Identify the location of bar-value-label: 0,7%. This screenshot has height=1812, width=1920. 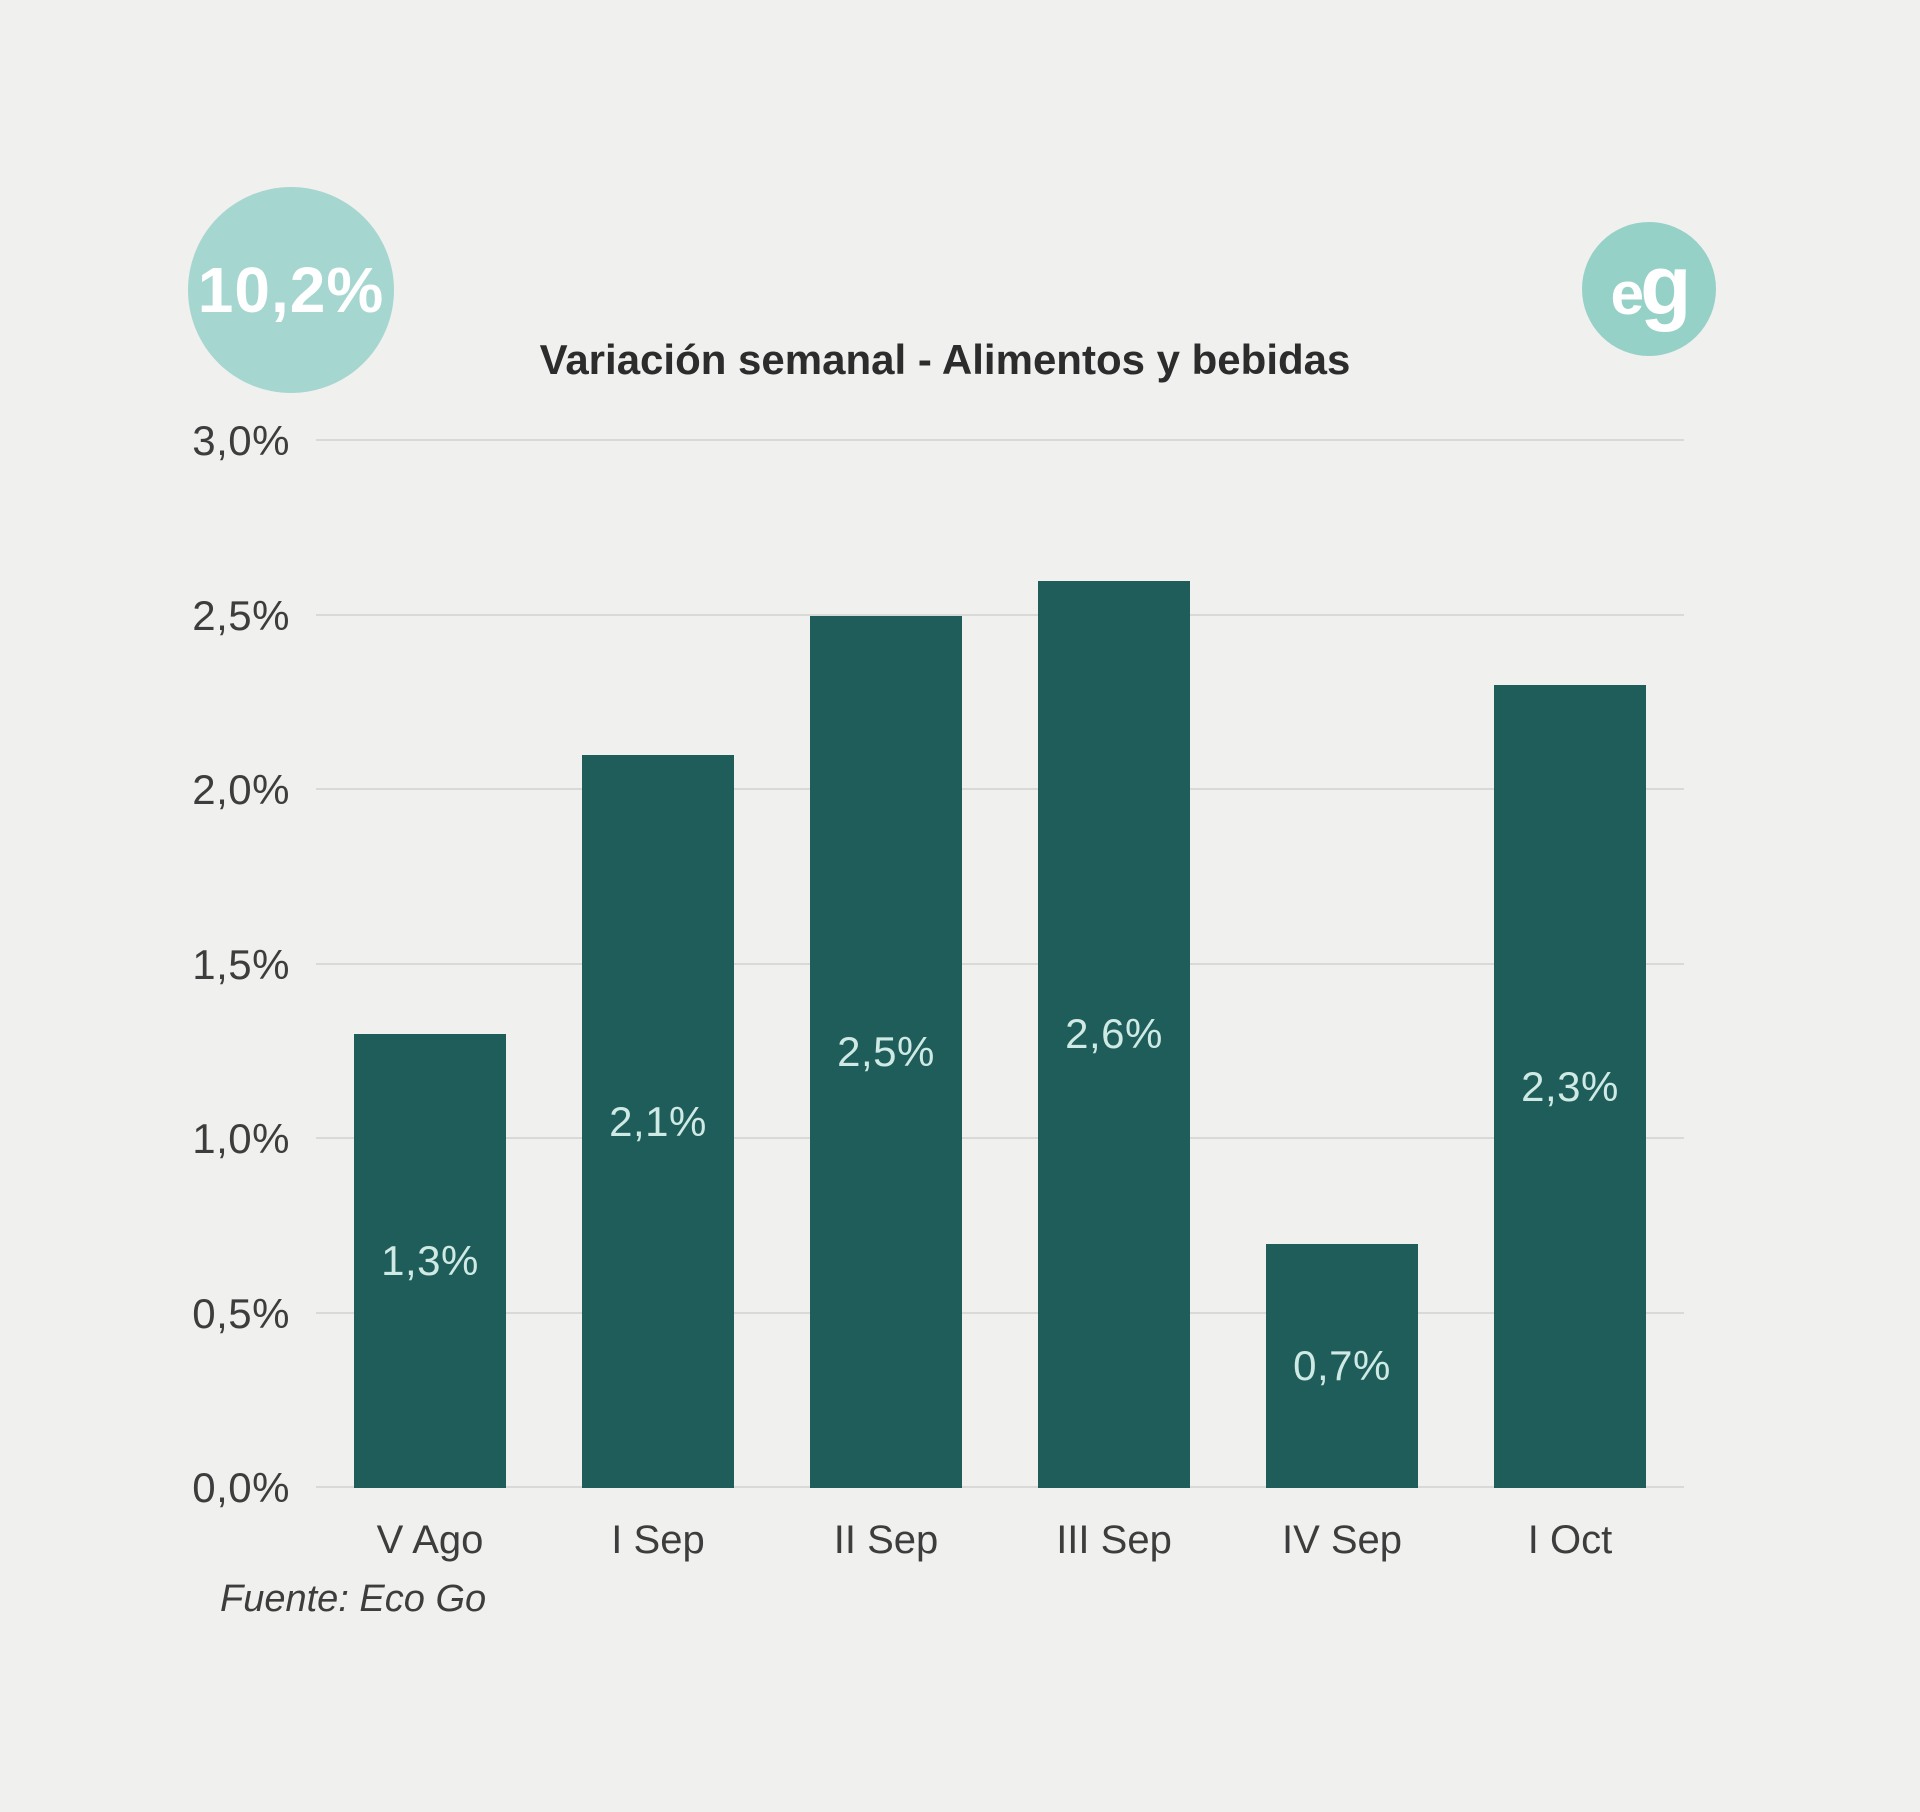
(1342, 1365).